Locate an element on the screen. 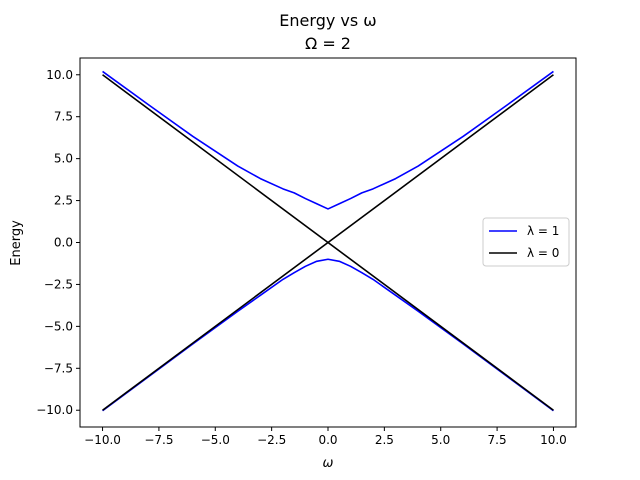  x-tick-label: −7.5 is located at coordinates (158, 440).